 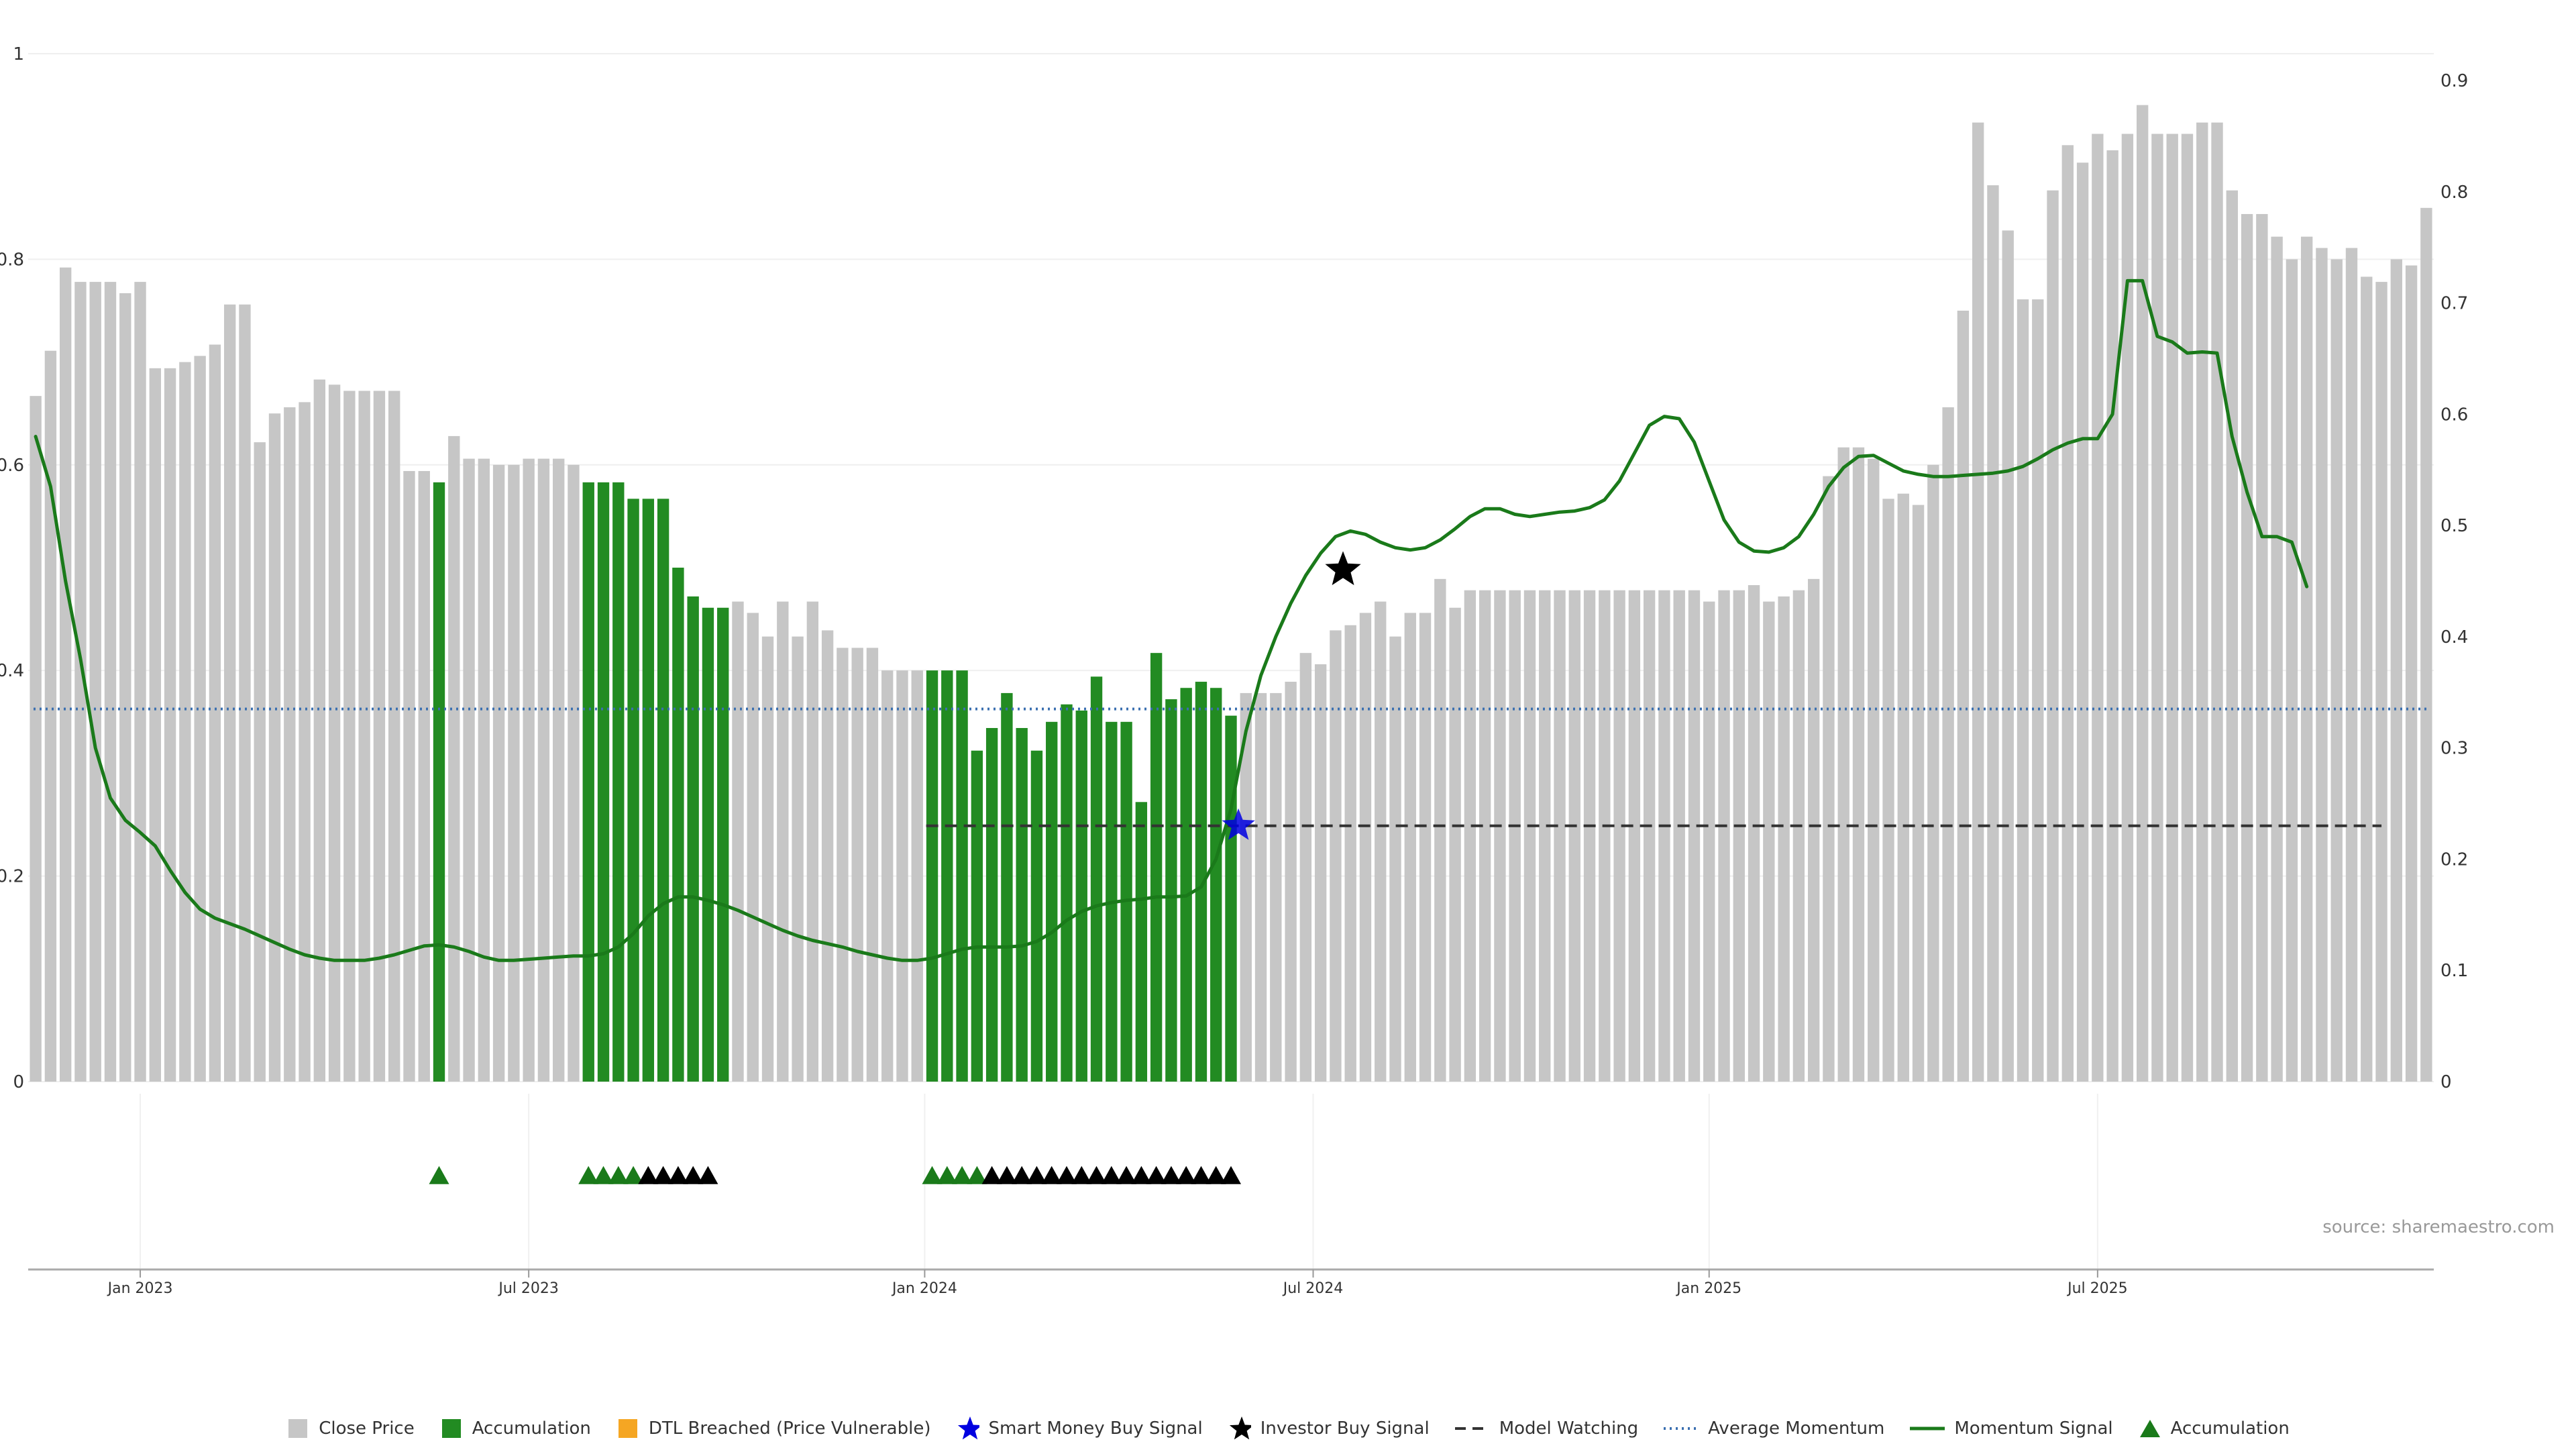 I want to click on dot-icon, so click(x=1681, y=1429).